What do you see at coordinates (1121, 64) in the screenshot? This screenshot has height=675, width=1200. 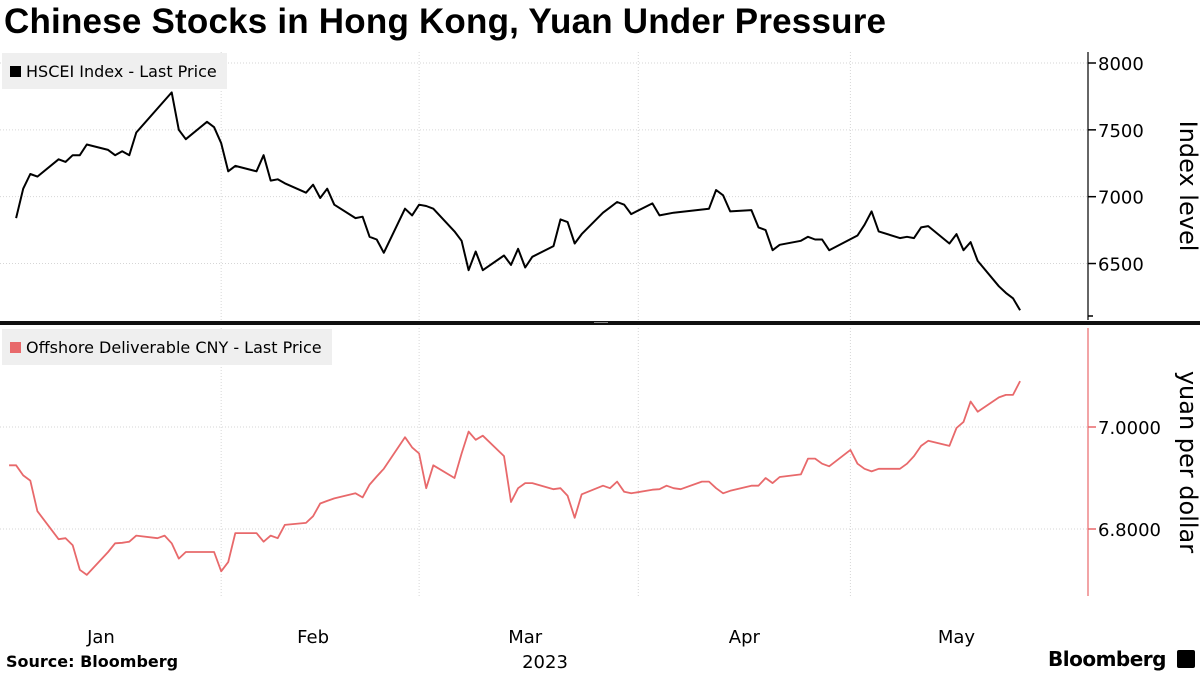 I see `y-tick-label: 8000` at bounding box center [1121, 64].